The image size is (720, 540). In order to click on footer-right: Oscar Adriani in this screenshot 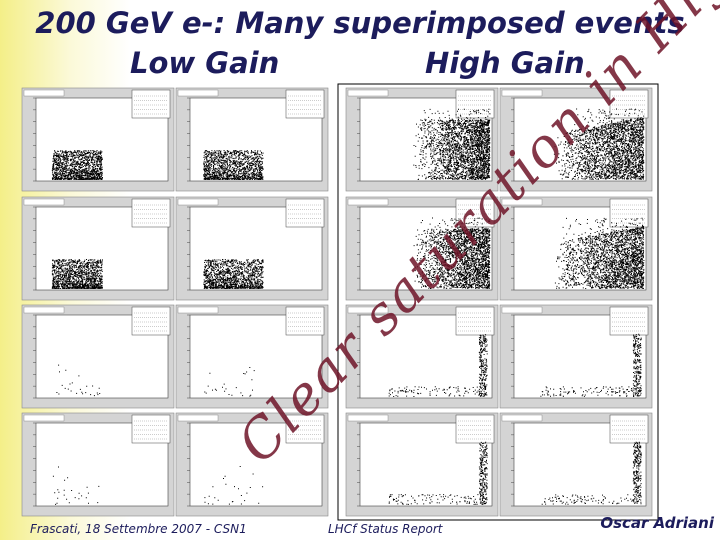, I will do `click(657, 523)`.